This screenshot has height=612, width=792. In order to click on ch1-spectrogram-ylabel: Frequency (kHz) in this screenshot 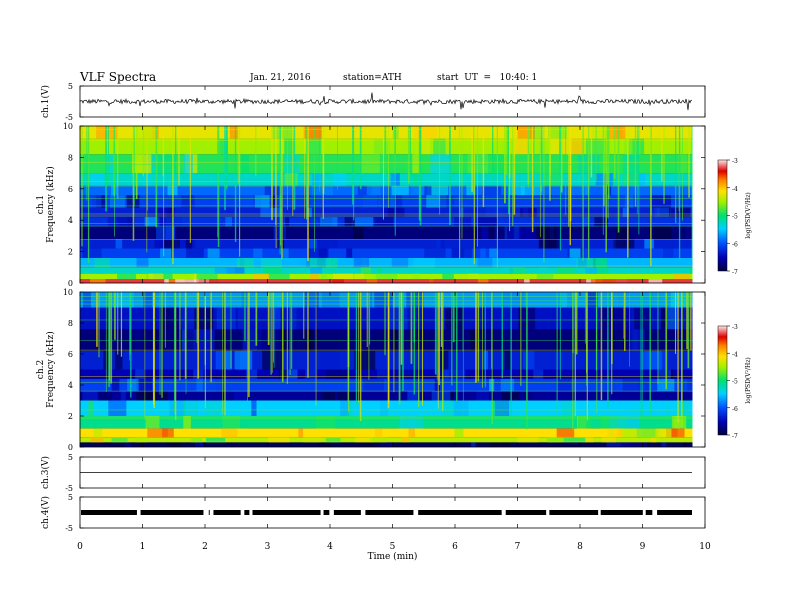, I will do `click(50, 204)`.